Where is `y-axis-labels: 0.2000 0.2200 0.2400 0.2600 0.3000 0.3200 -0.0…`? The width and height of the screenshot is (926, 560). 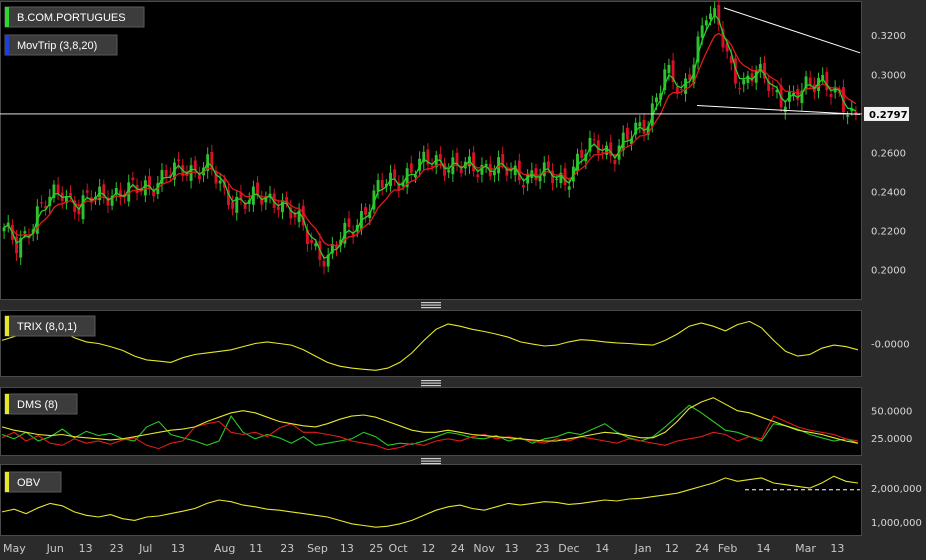 y-axis-labels: 0.2000 0.2200 0.2400 0.2600 0.3000 0.3200 -0.0… is located at coordinates (896, 280).